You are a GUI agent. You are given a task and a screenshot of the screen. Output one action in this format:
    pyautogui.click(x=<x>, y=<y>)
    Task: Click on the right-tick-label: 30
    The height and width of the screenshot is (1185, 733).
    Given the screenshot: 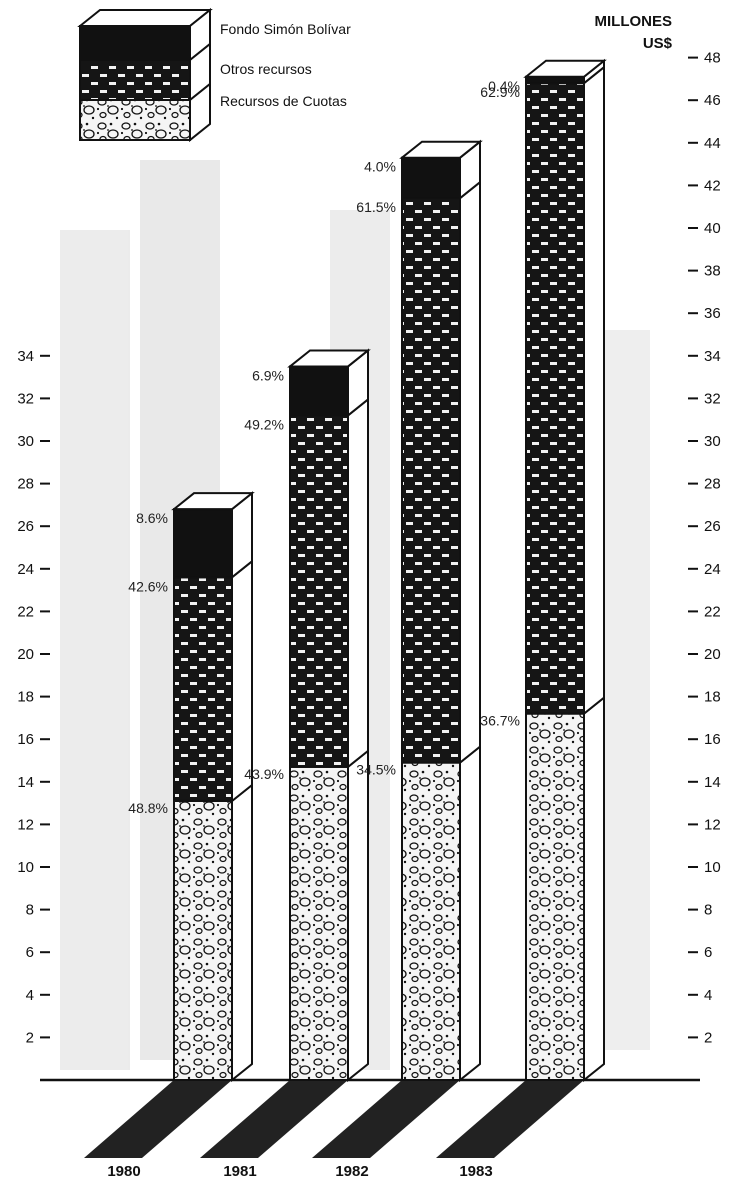 What is the action you would take?
    pyautogui.click(x=712, y=441)
    